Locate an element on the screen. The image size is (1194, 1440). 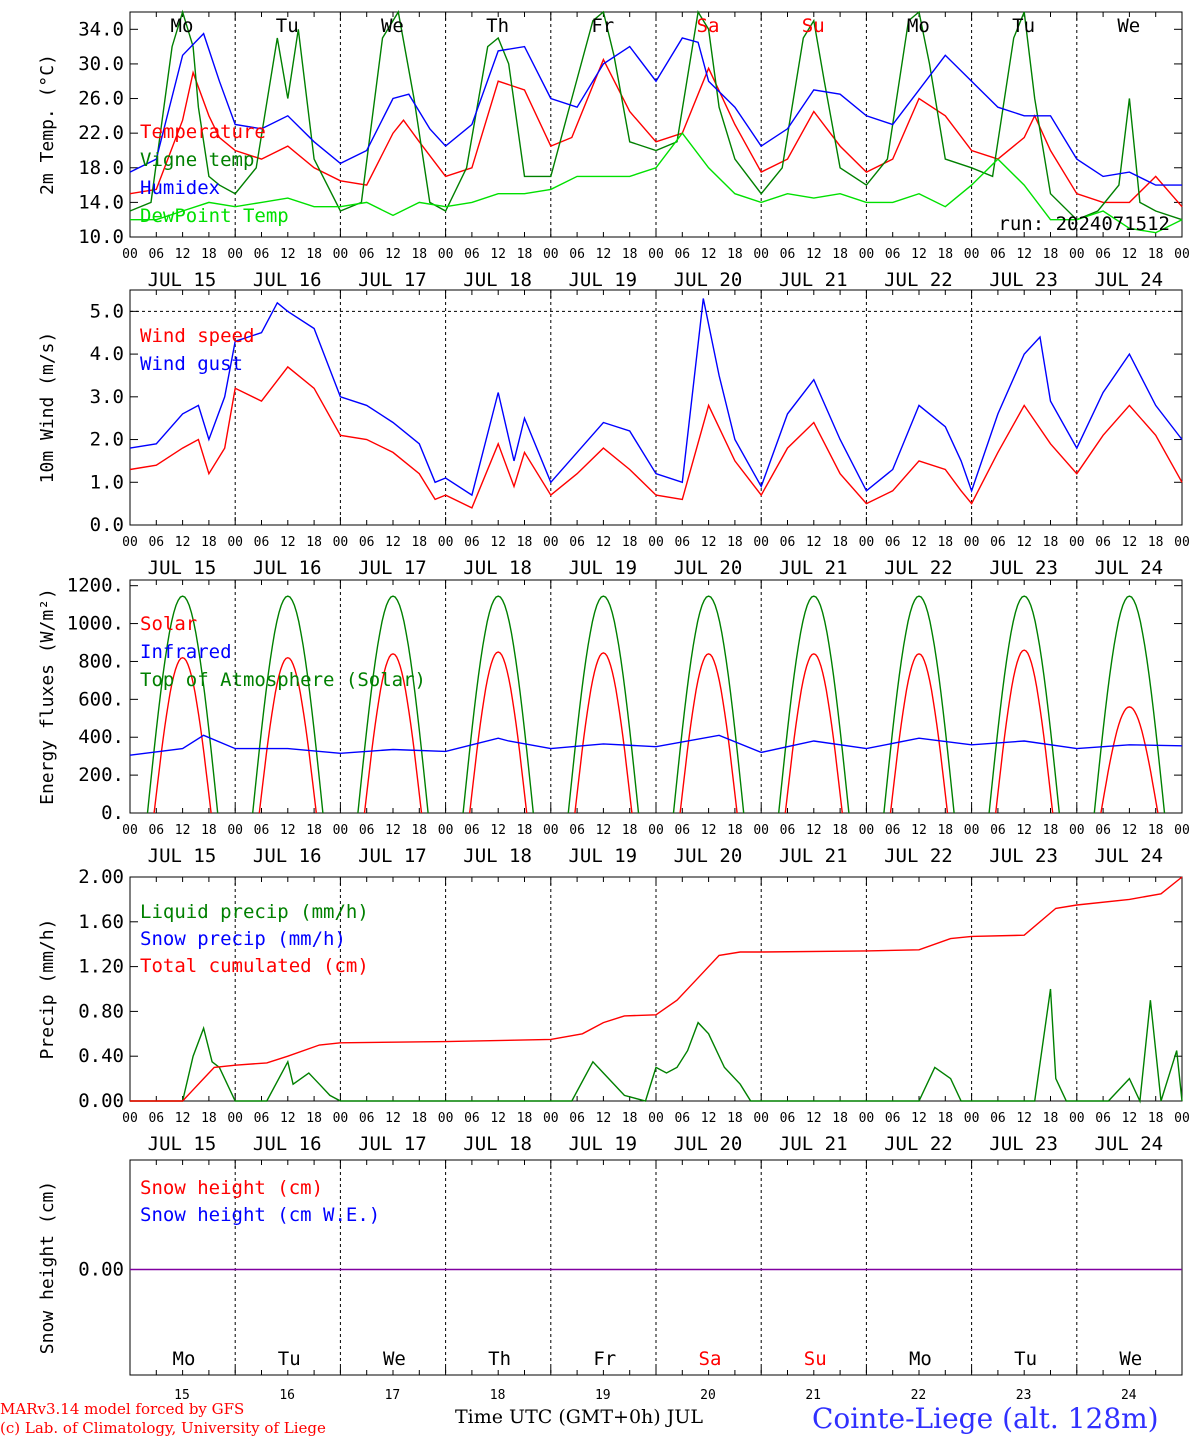
day-number-label: 21 is located at coordinates (813, 1395).